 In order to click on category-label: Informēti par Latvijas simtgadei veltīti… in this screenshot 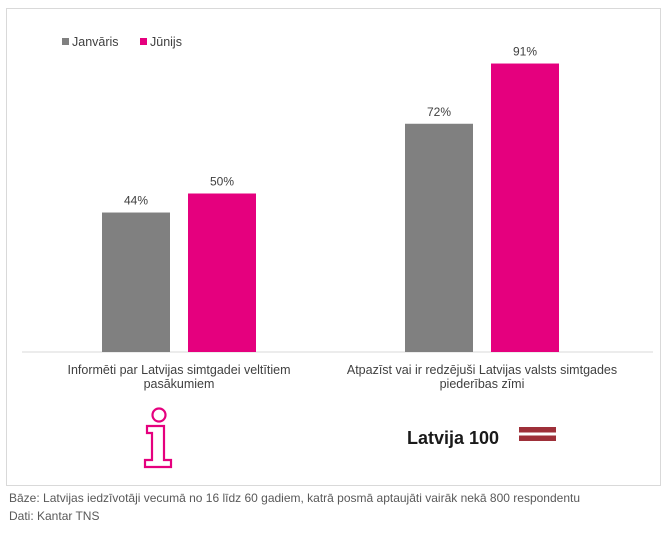, I will do `click(178, 370)`.